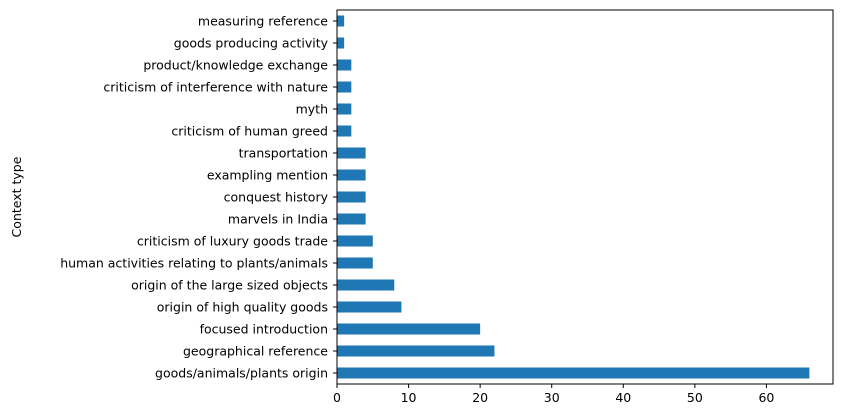 The height and width of the screenshot is (413, 843). Describe the element at coordinates (242, 307) in the screenshot. I see `y-tick-label: origin of high quality goods` at that location.